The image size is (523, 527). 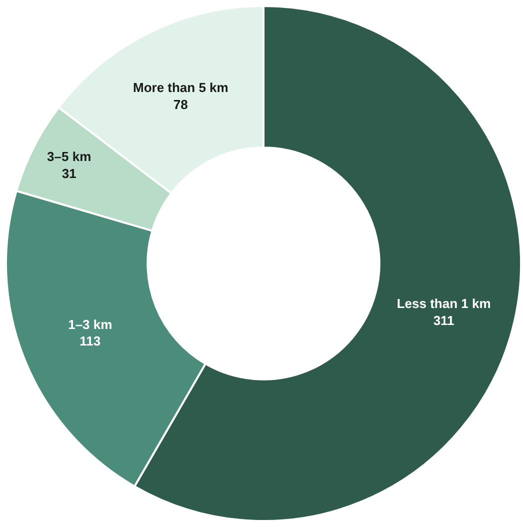 What do you see at coordinates (443, 320) in the screenshot?
I see `data-label: 311` at bounding box center [443, 320].